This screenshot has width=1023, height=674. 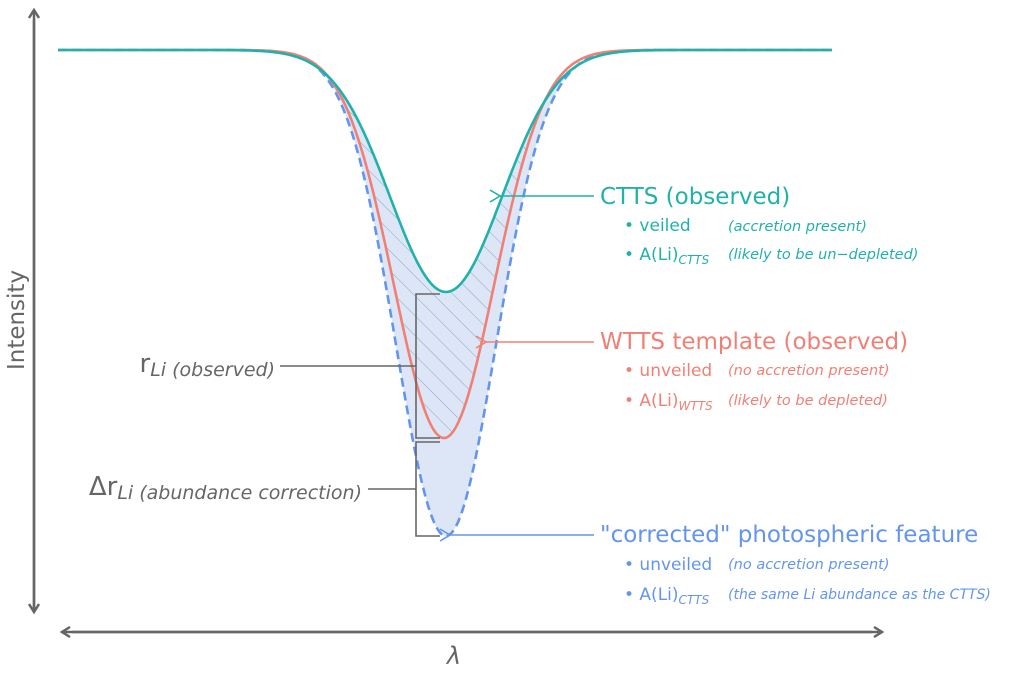 What do you see at coordinates (207, 365) in the screenshot?
I see `r-li-label: rLi (observed)` at bounding box center [207, 365].